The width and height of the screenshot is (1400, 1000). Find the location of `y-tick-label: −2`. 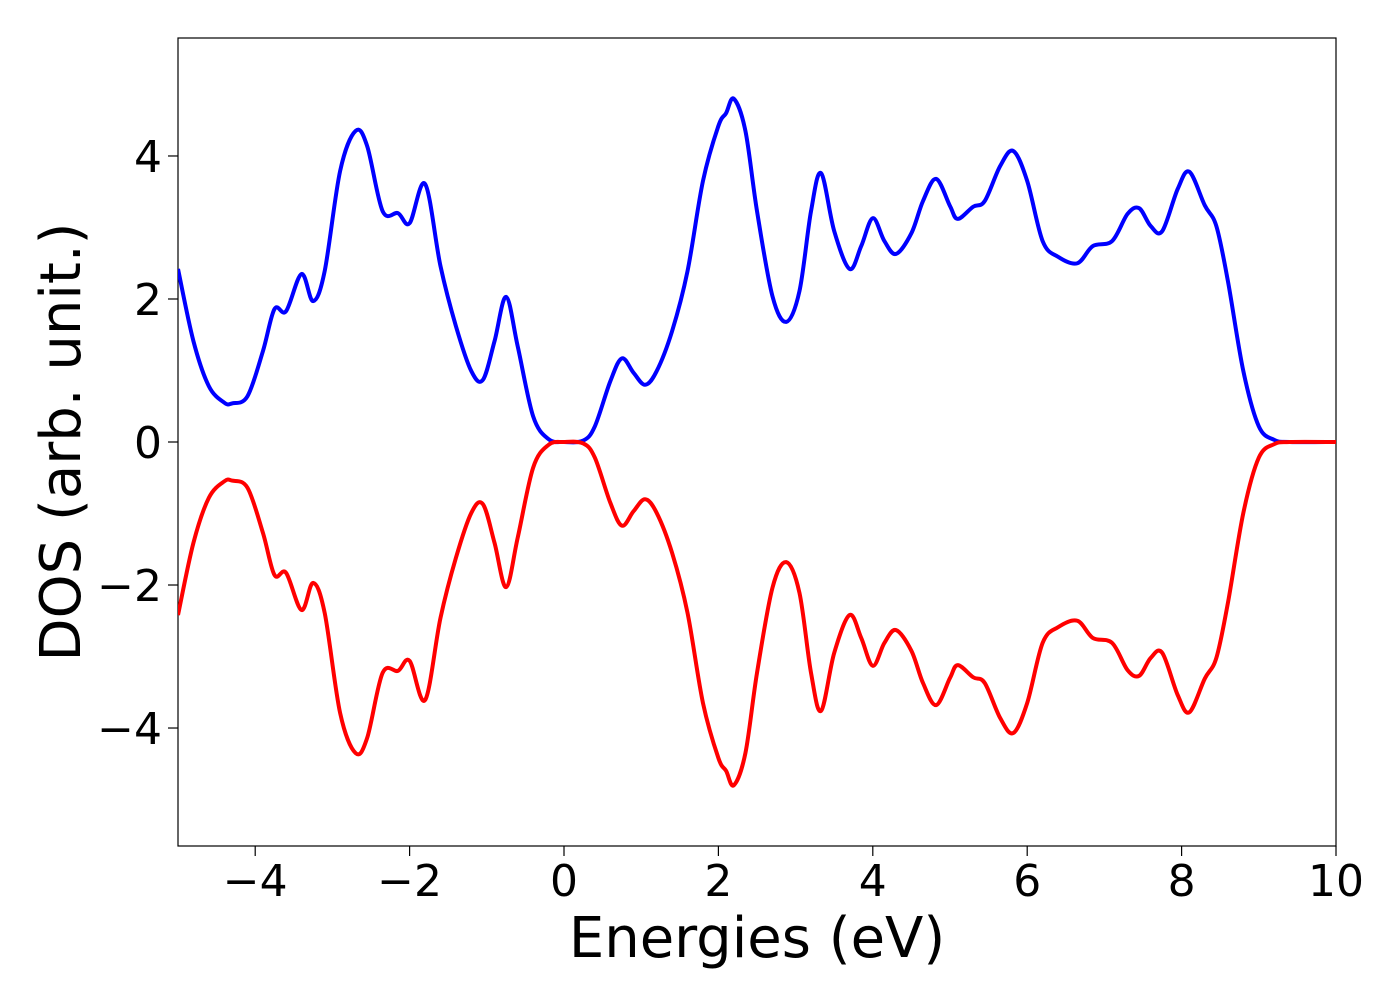

y-tick-label: −2 is located at coordinates (129, 586).